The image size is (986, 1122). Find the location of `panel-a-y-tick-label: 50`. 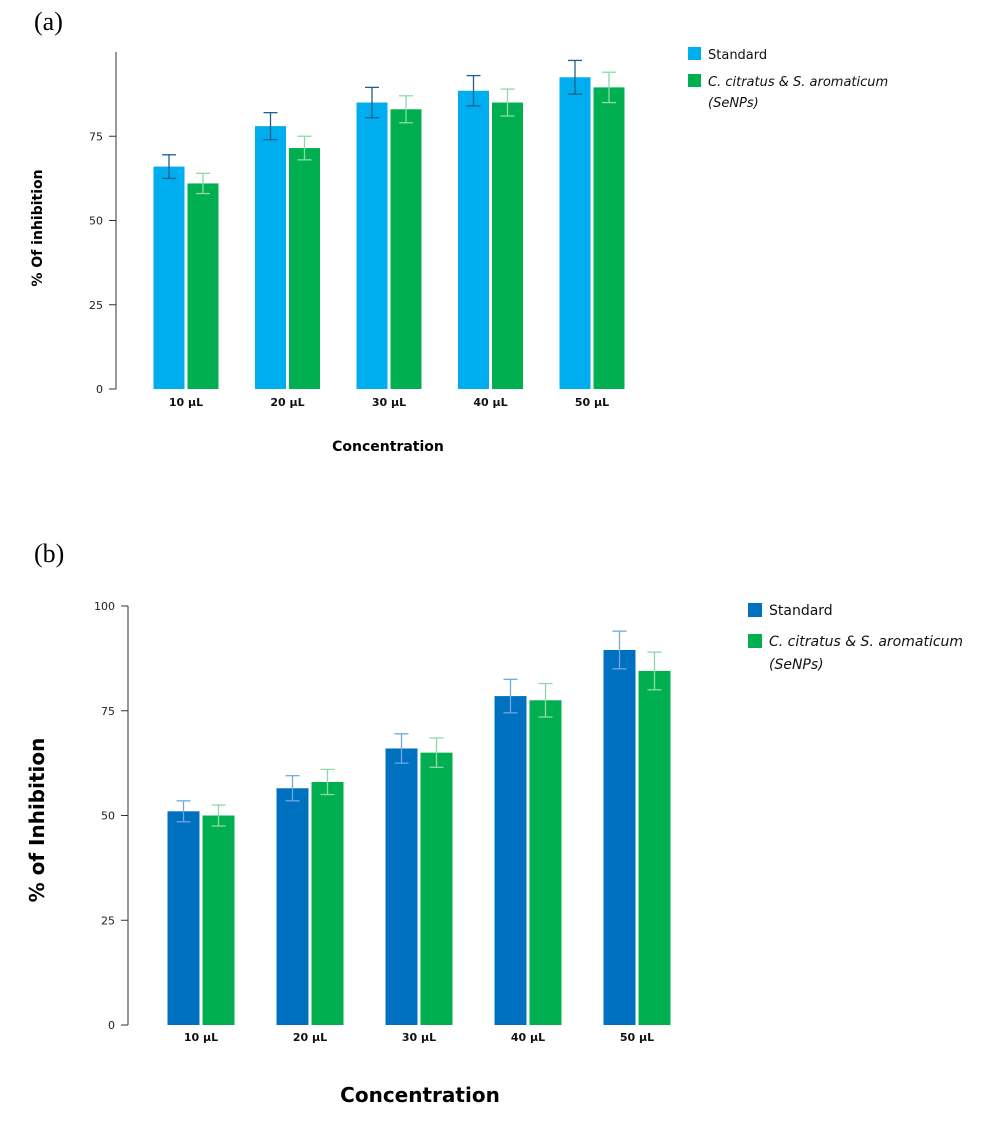

panel-a-y-tick-label: 50 is located at coordinates (96, 221).